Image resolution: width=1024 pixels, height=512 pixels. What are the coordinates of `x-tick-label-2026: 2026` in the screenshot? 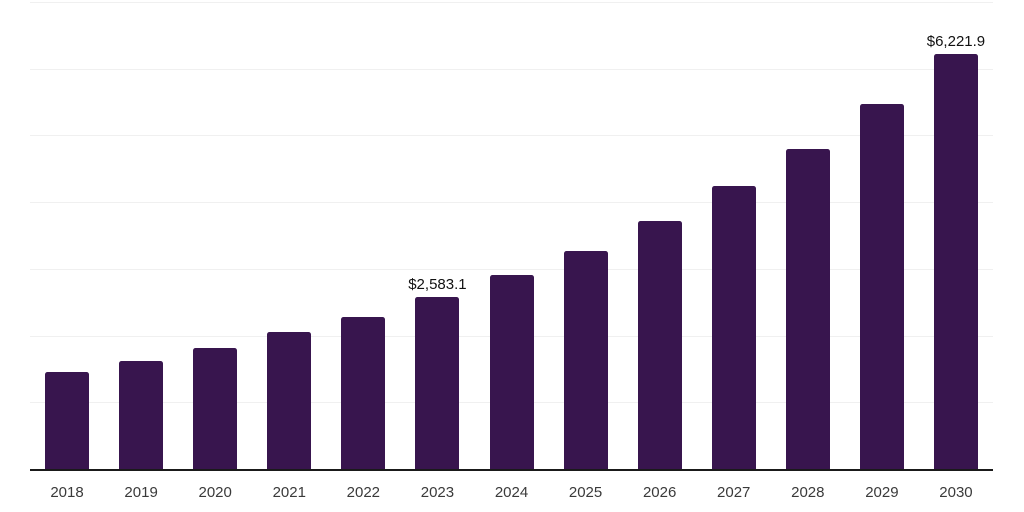 It's located at (659, 492).